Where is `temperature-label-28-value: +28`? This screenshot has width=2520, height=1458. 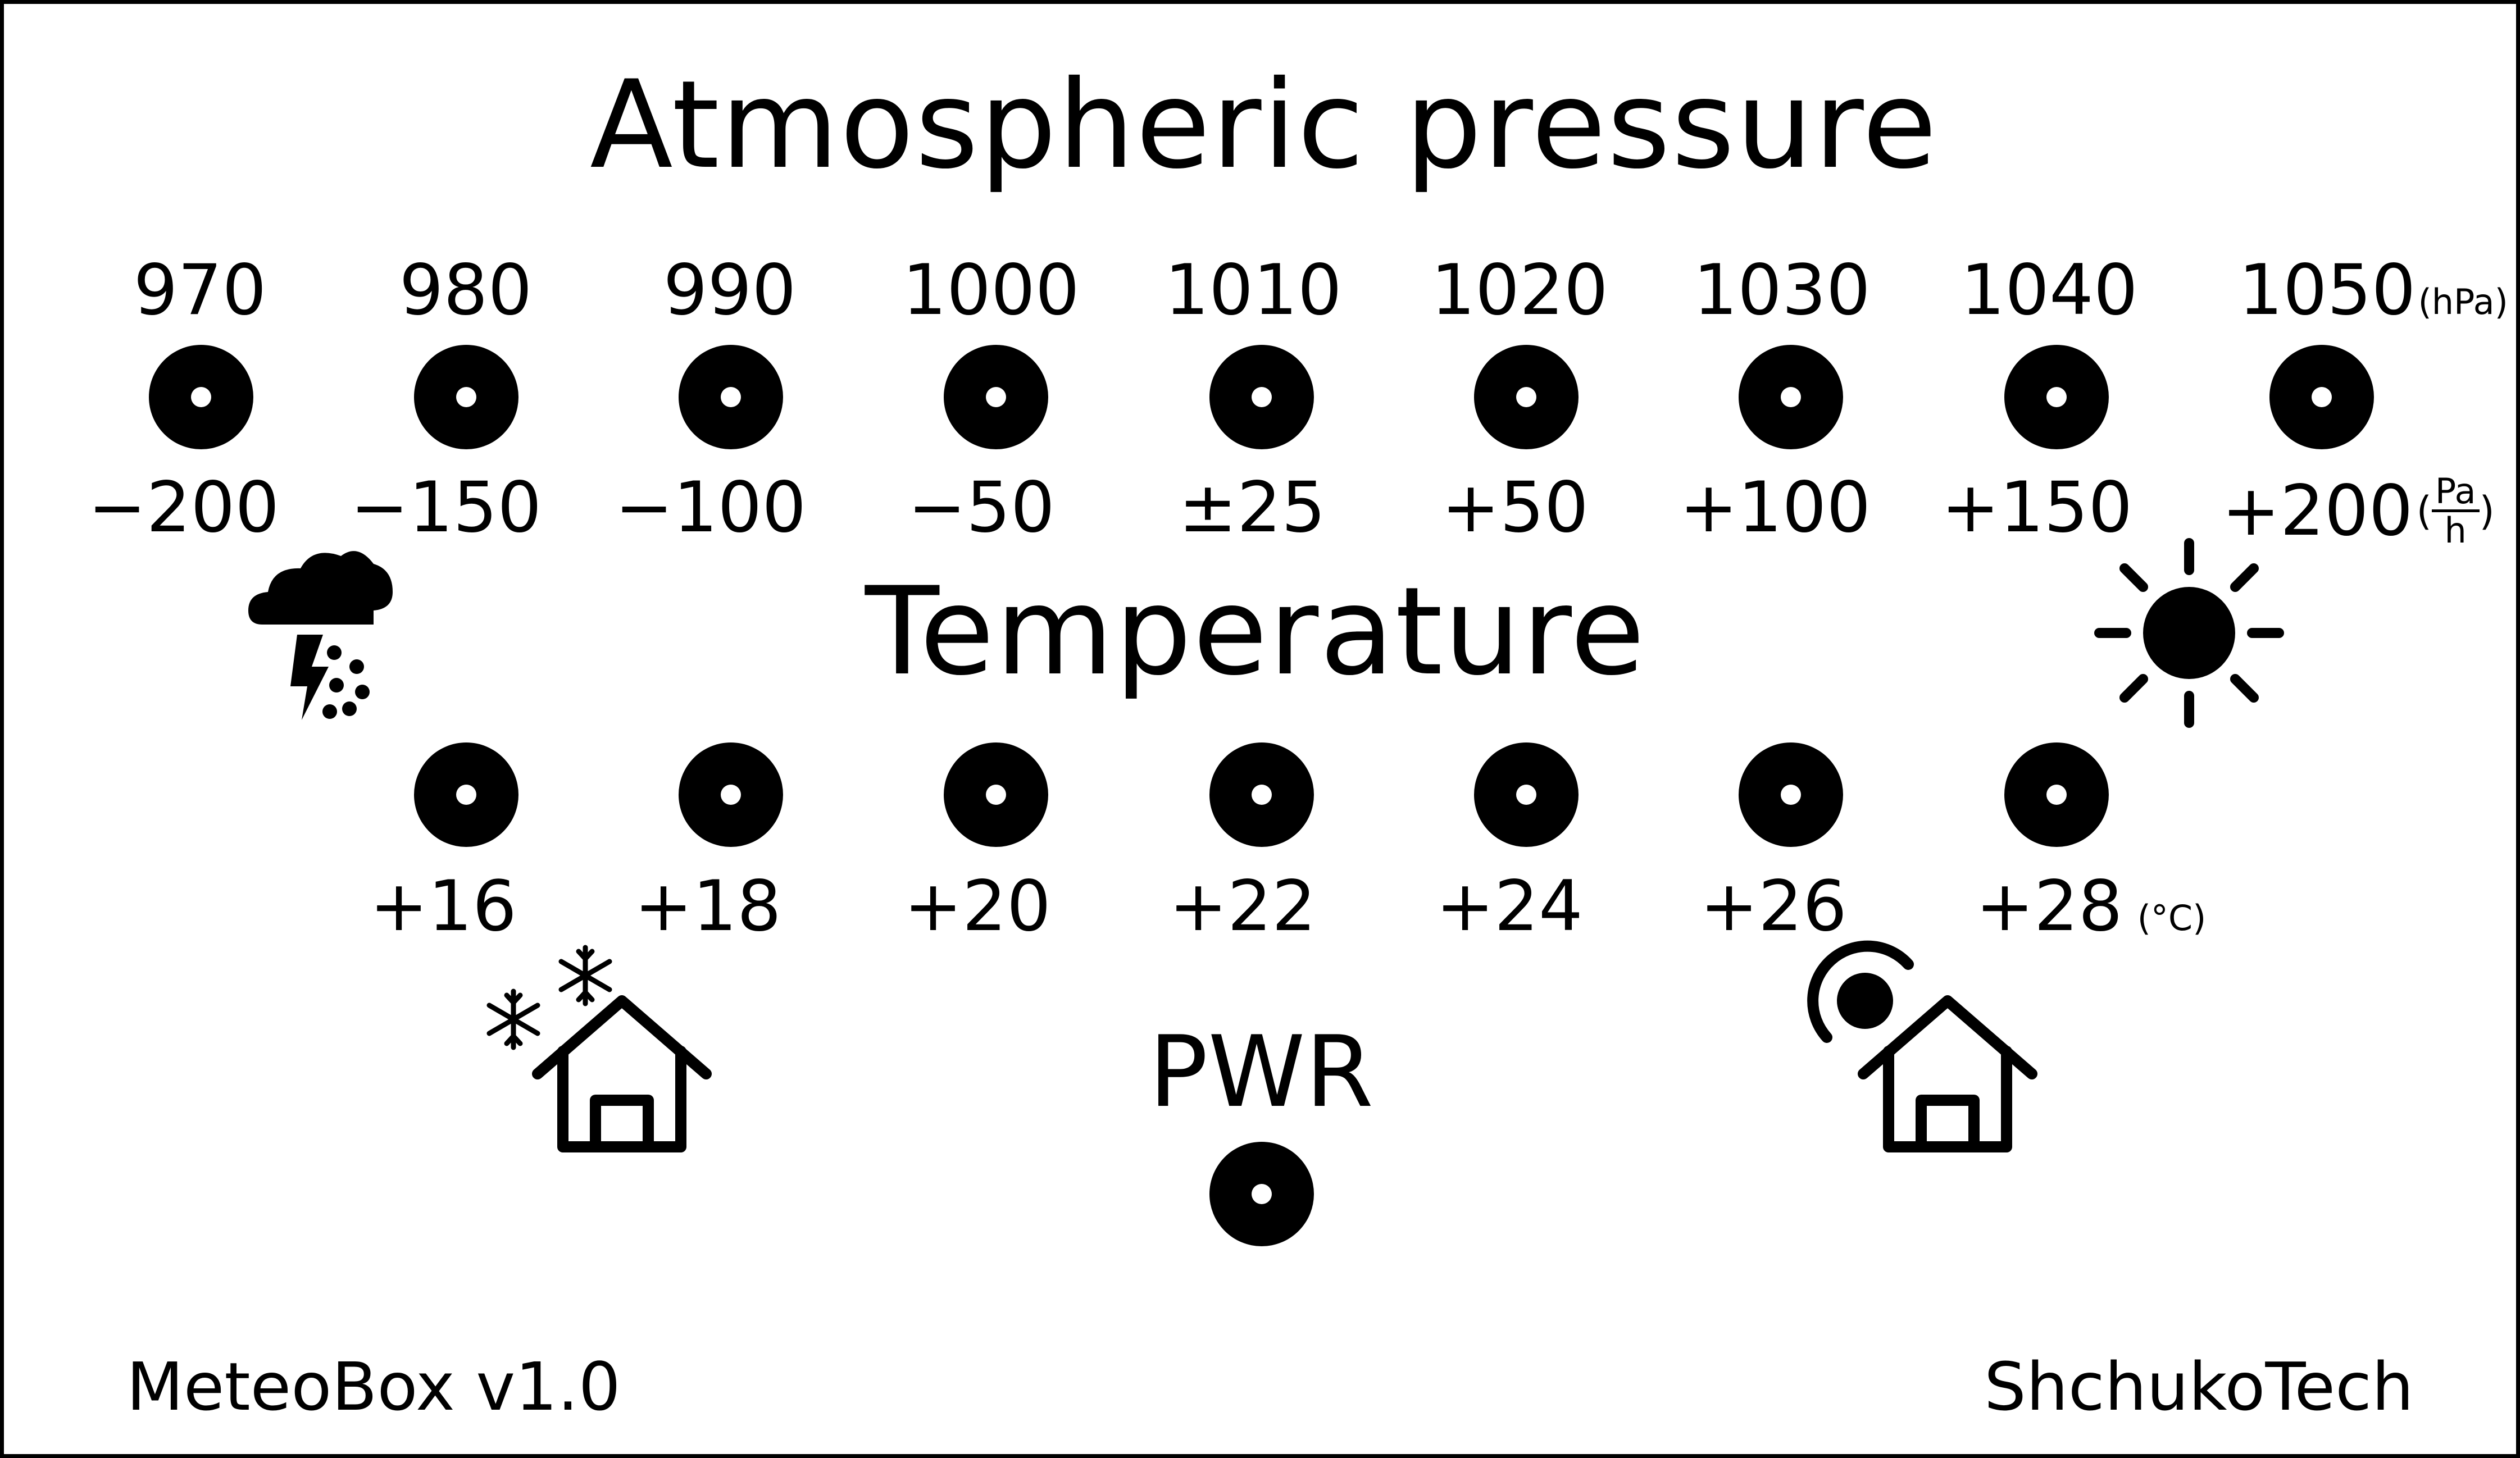
temperature-label-28-value: +28 is located at coordinates (2049, 906).